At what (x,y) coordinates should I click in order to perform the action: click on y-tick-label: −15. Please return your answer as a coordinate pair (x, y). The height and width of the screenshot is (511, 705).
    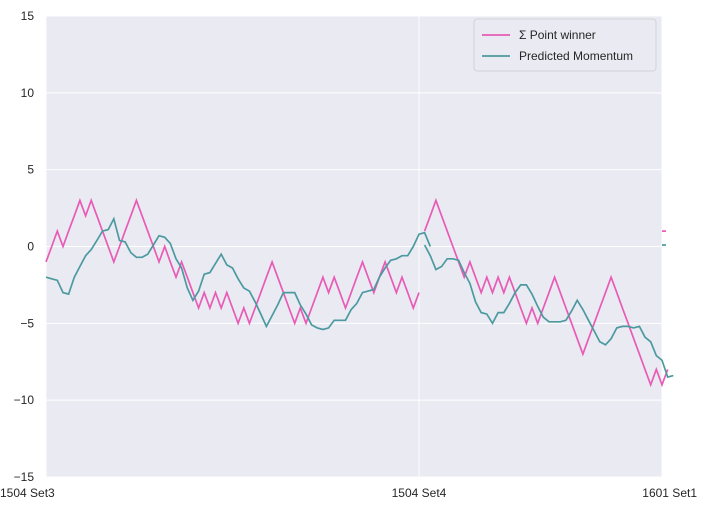
    Looking at the image, I should click on (24, 477).